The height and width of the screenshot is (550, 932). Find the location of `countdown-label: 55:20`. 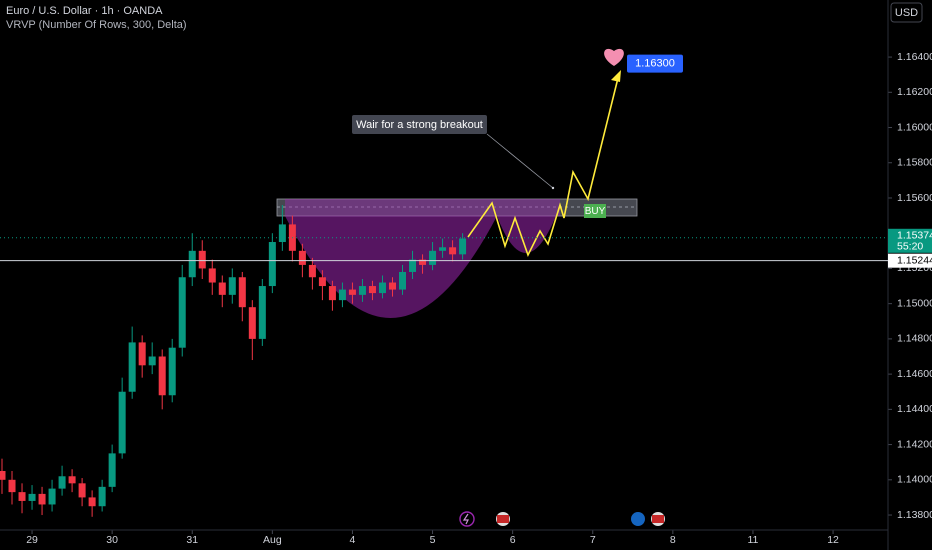

countdown-label: 55:20 is located at coordinates (910, 247).